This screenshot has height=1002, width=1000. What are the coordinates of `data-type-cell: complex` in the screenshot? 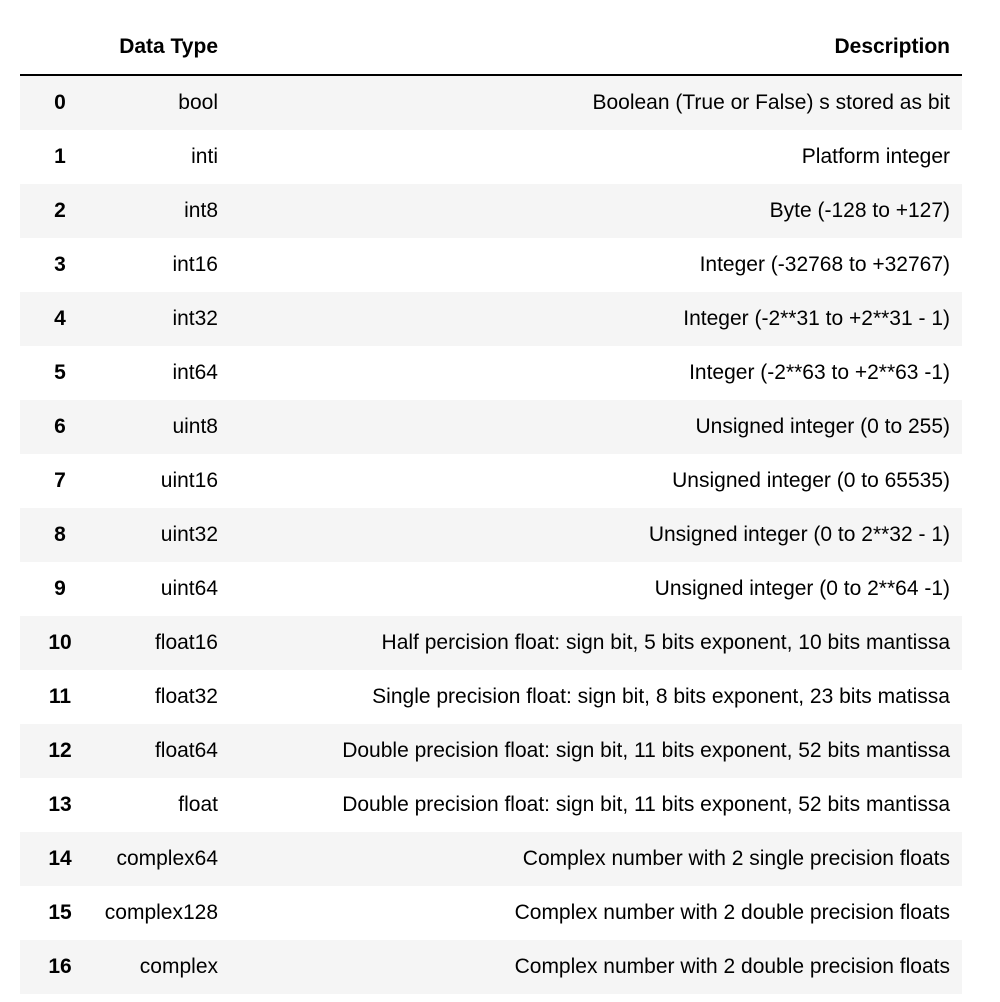 It's located at (178, 966).